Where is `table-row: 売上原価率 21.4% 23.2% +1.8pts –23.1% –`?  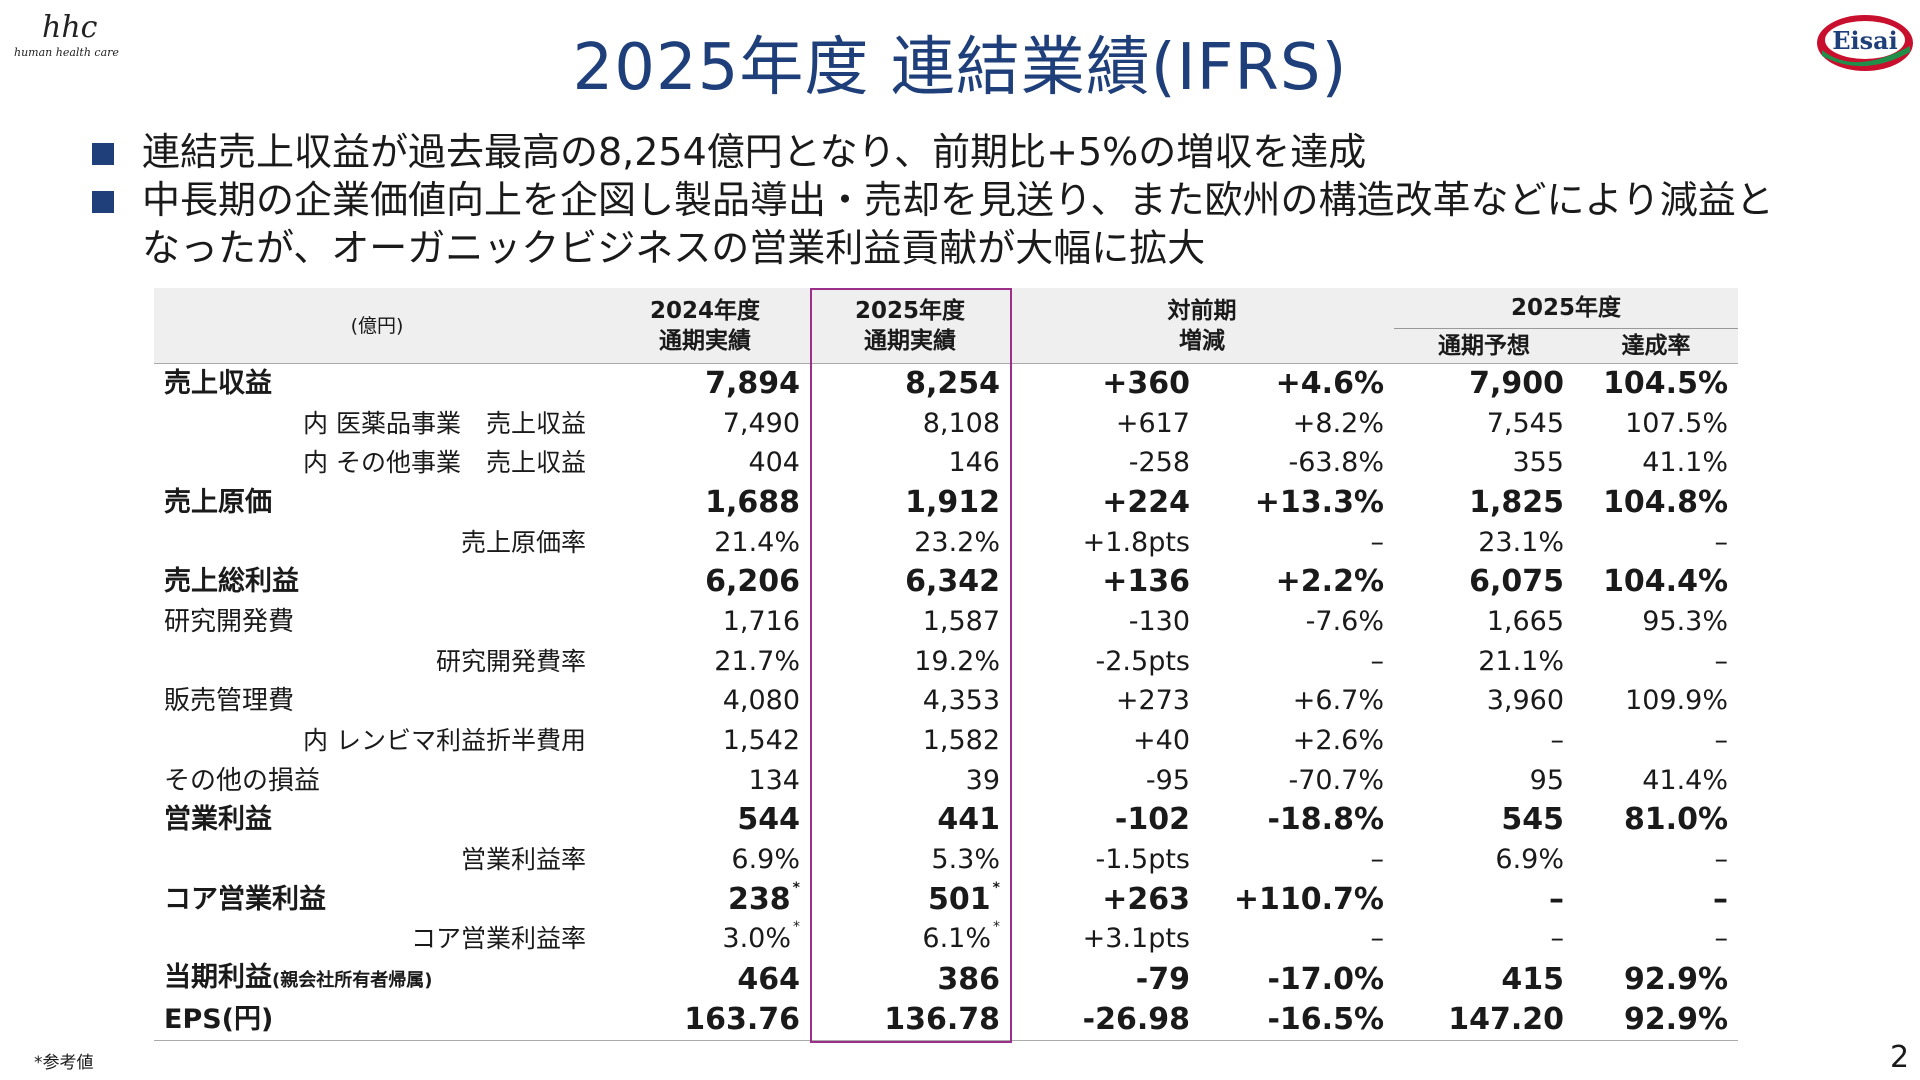
table-row: 売上原価率 21.4% 23.2% +1.8pts –23.1% – is located at coordinates (1094, 542).